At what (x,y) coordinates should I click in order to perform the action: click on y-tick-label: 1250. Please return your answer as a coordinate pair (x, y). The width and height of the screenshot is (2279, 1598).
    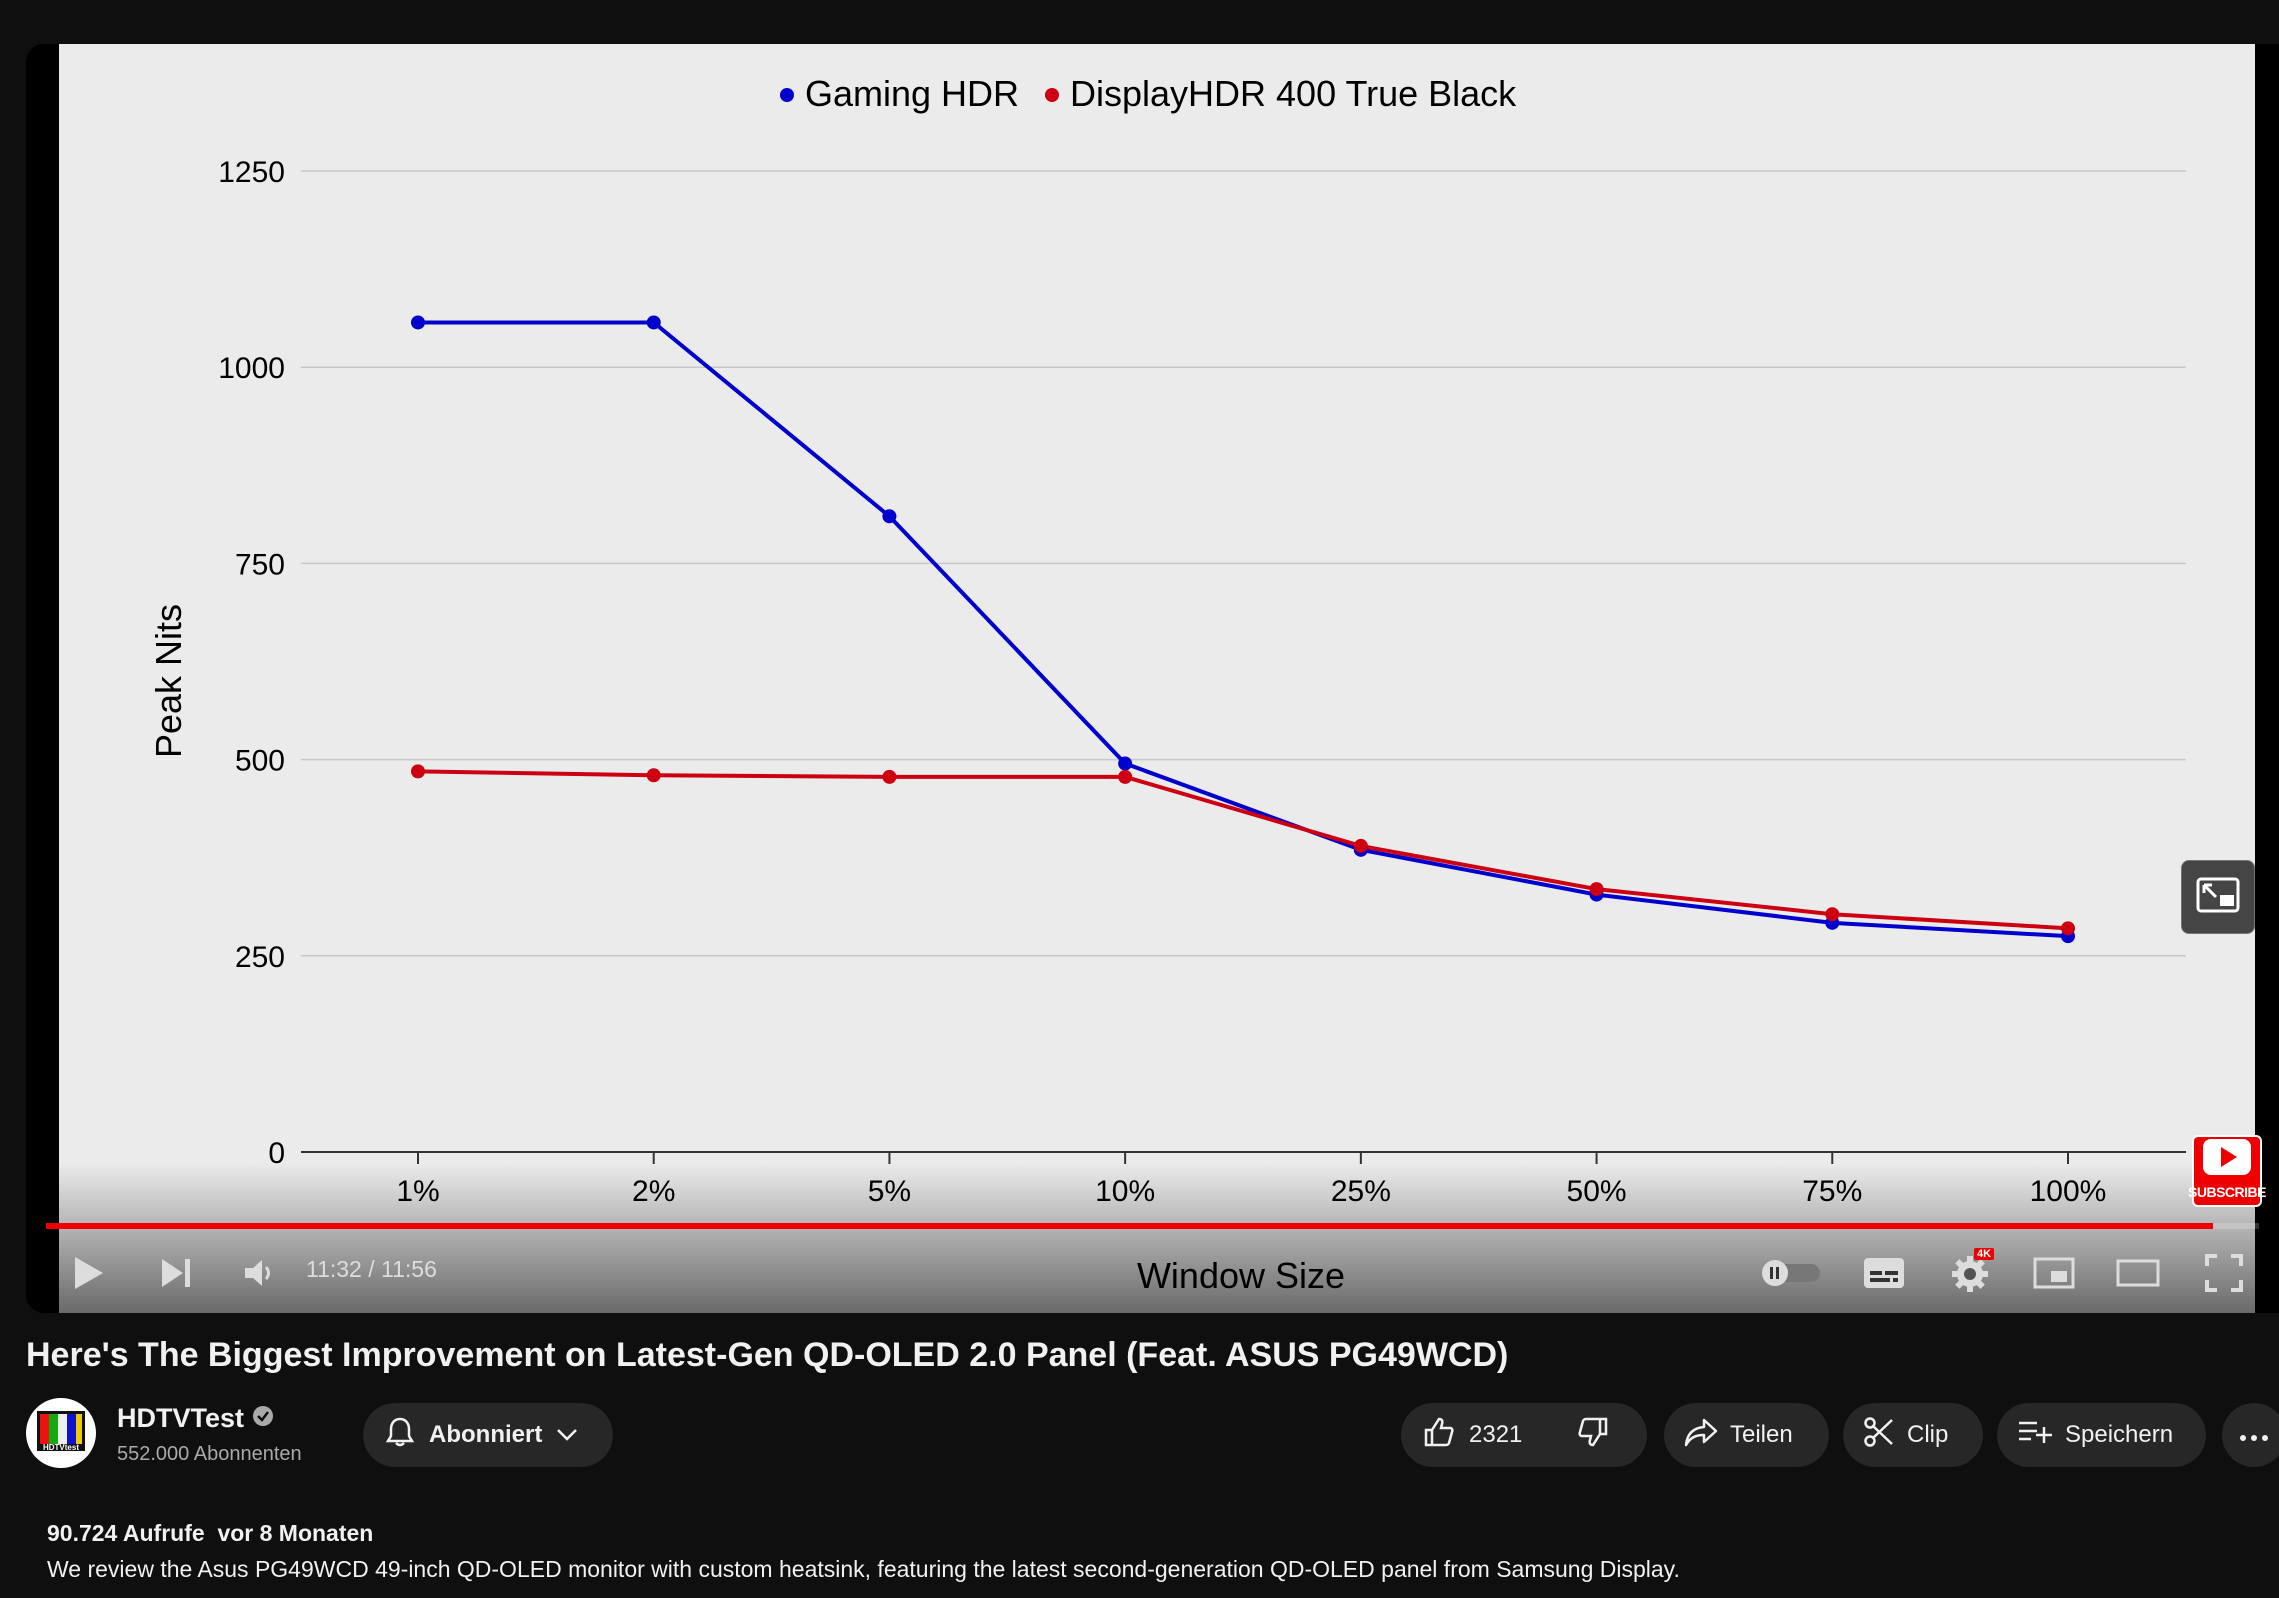
    Looking at the image, I should click on (251, 172).